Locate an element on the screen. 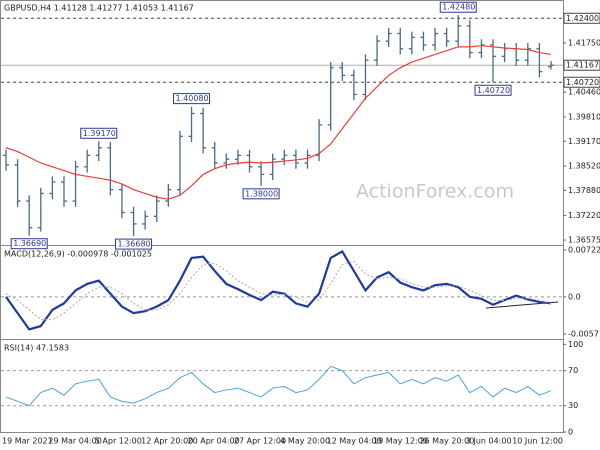 The image size is (600, 450). x-tick-label: 10 Jun 12:00 is located at coordinates (537, 441).